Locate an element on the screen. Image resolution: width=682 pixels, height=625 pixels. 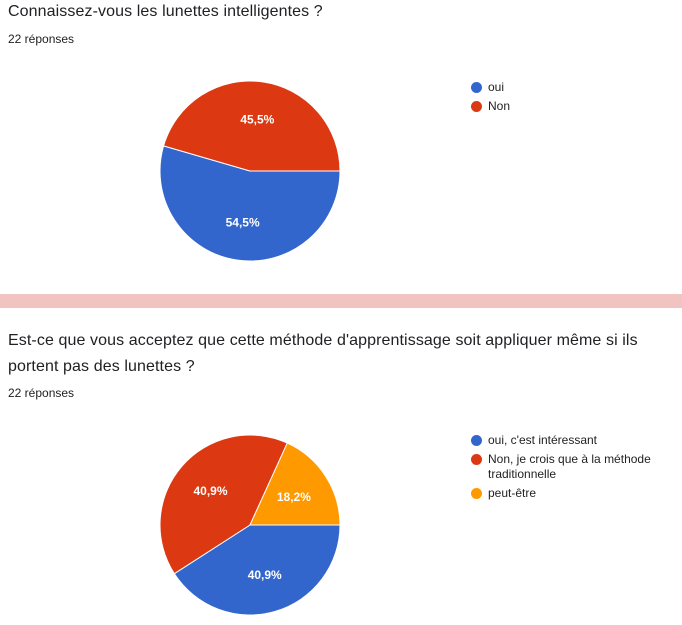
slice-label-1: 54,5% is located at coordinates (243, 223).